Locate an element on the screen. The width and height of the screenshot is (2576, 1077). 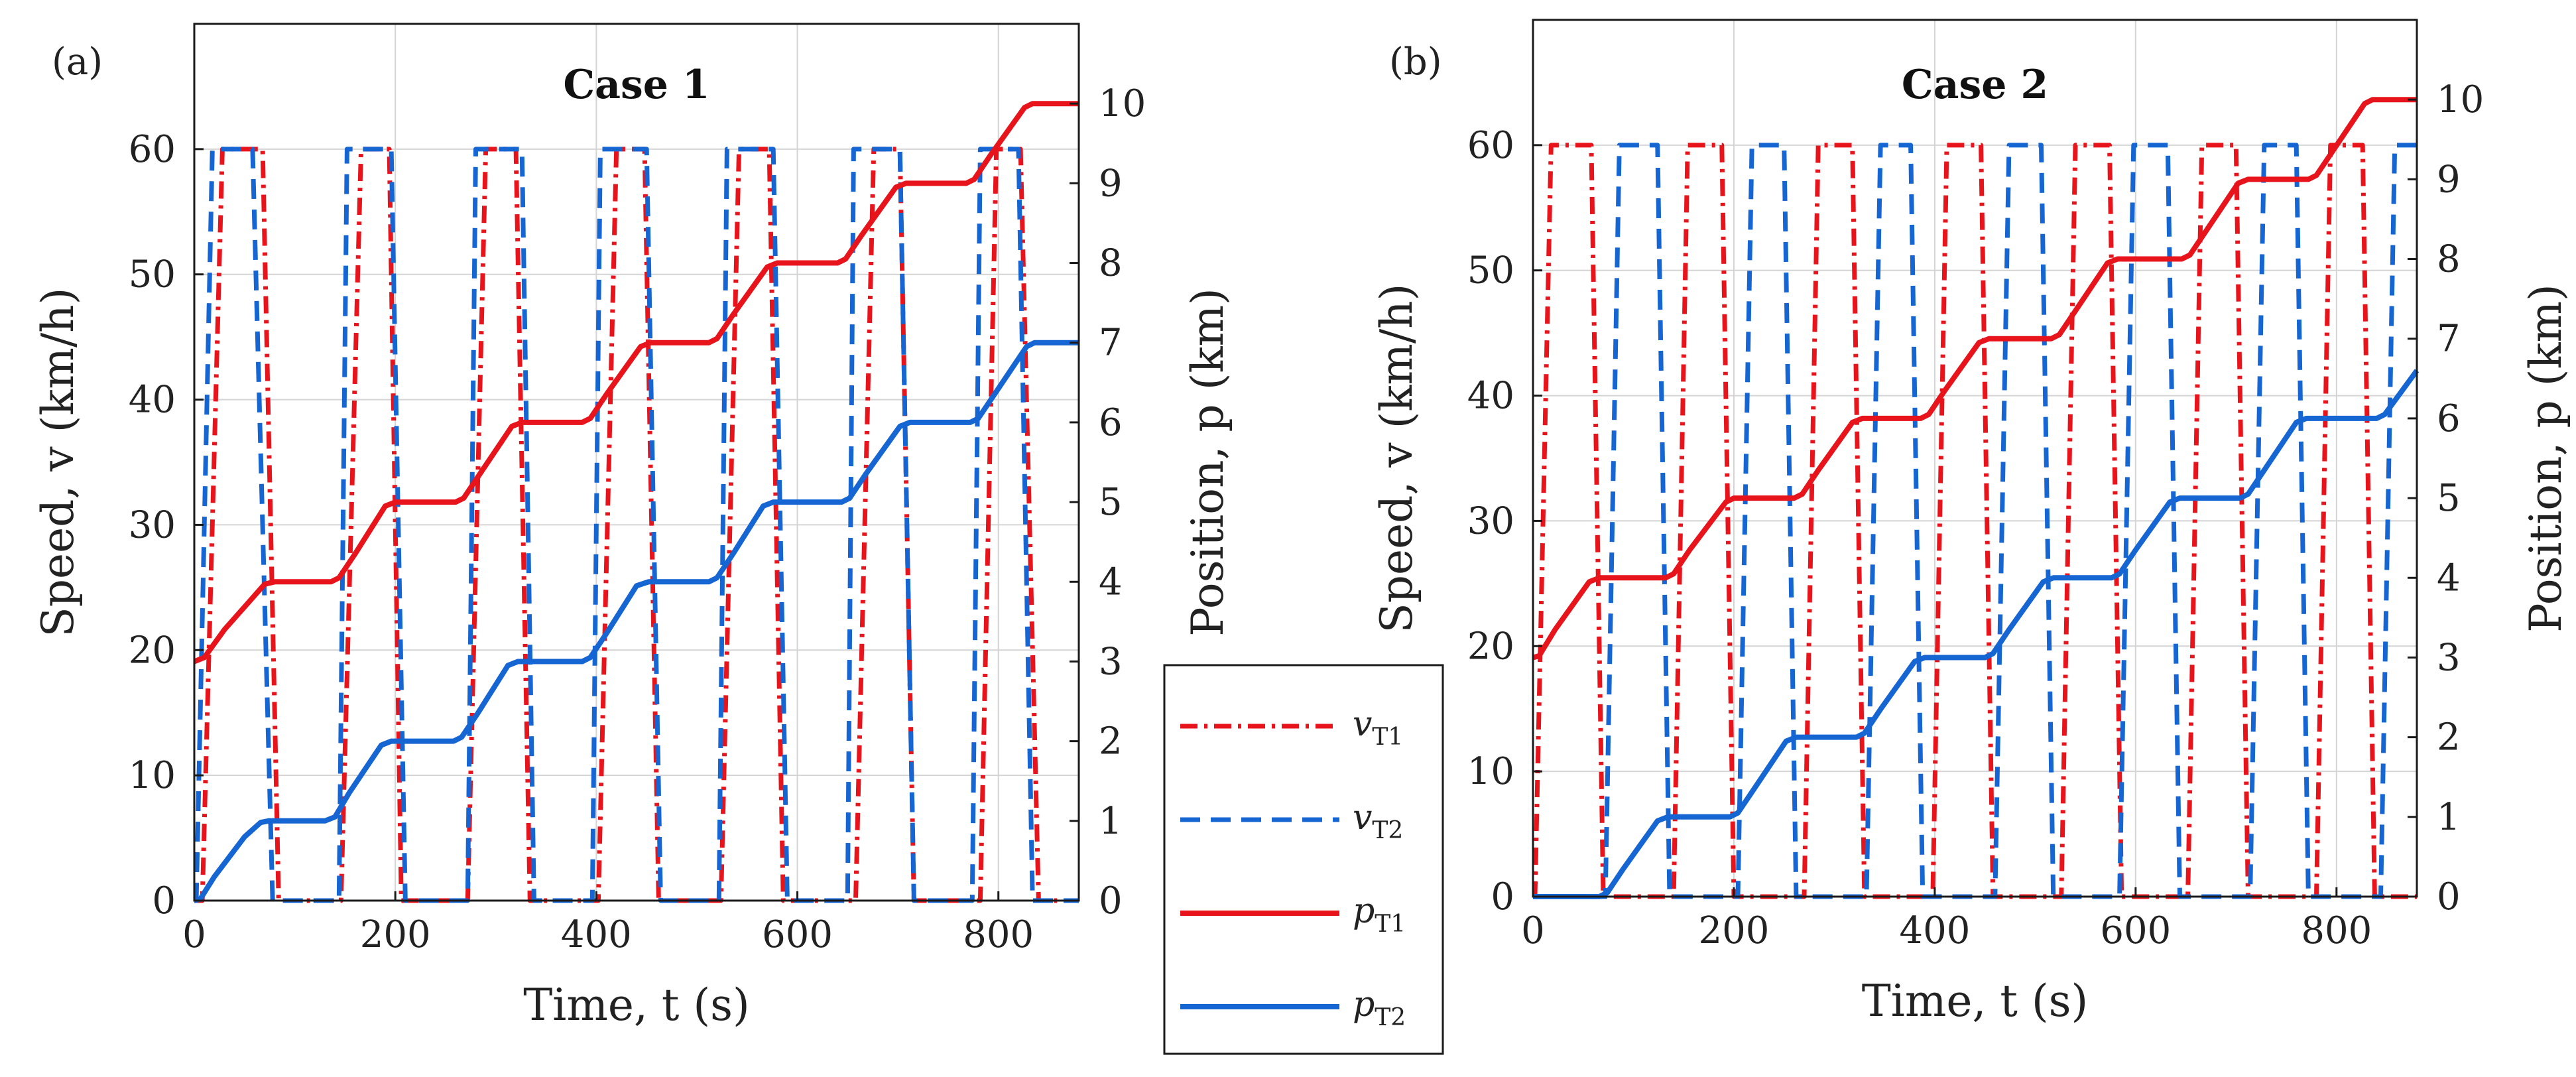
chart-title: Case 1 is located at coordinates (636, 85).